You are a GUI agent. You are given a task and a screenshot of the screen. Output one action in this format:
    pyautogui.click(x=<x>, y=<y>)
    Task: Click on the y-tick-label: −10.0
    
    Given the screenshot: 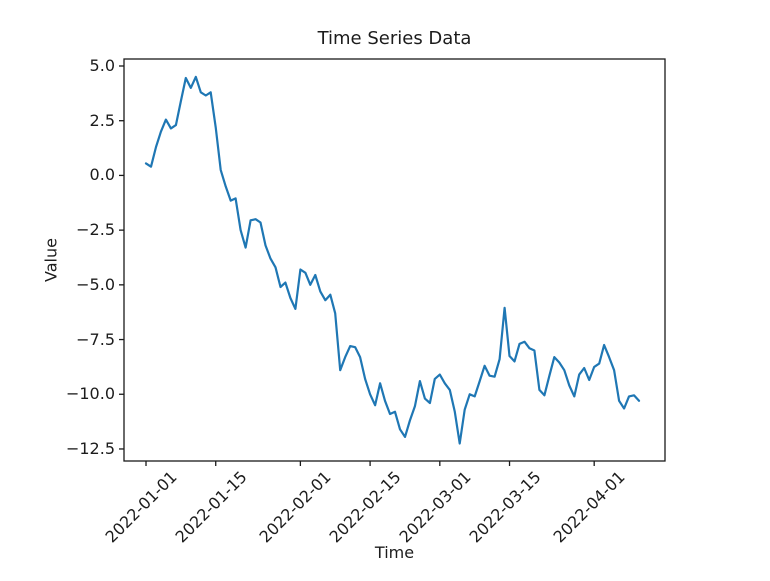 What is the action you would take?
    pyautogui.click(x=90, y=394)
    